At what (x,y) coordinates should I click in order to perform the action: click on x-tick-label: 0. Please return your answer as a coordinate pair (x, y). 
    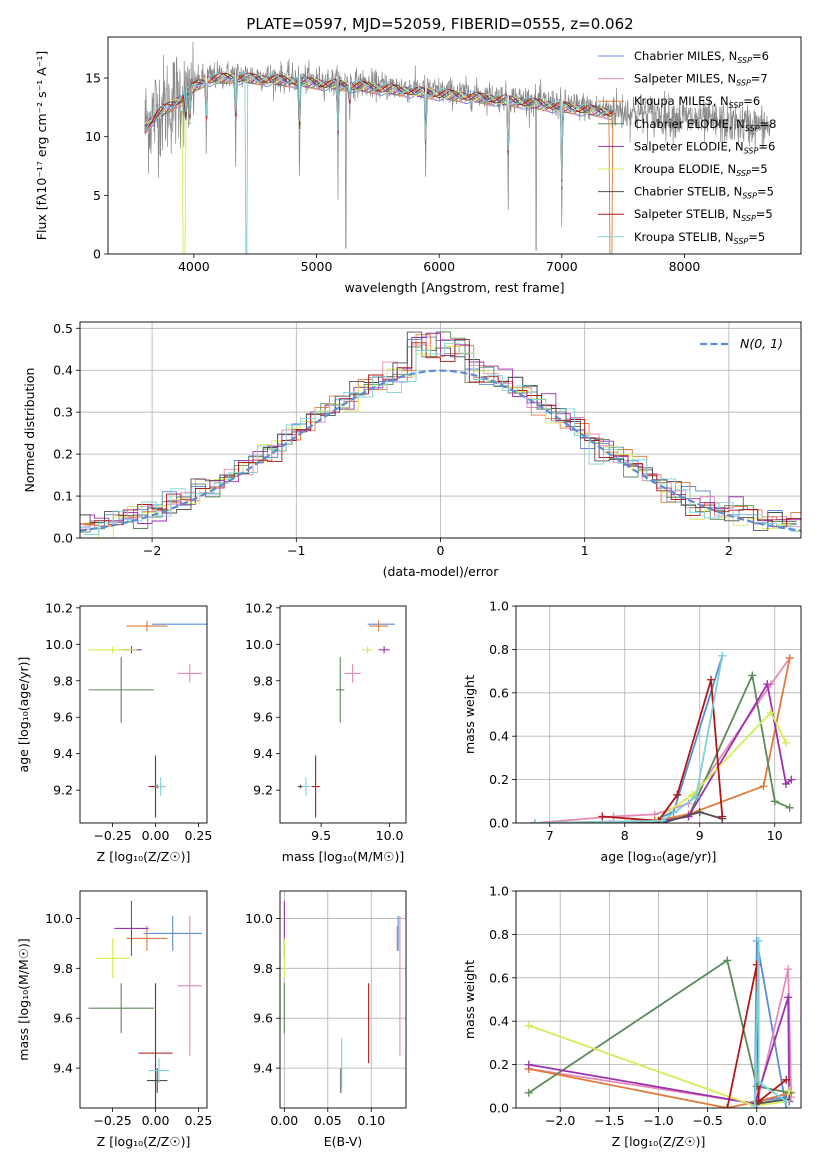
    Looking at the image, I should click on (441, 550).